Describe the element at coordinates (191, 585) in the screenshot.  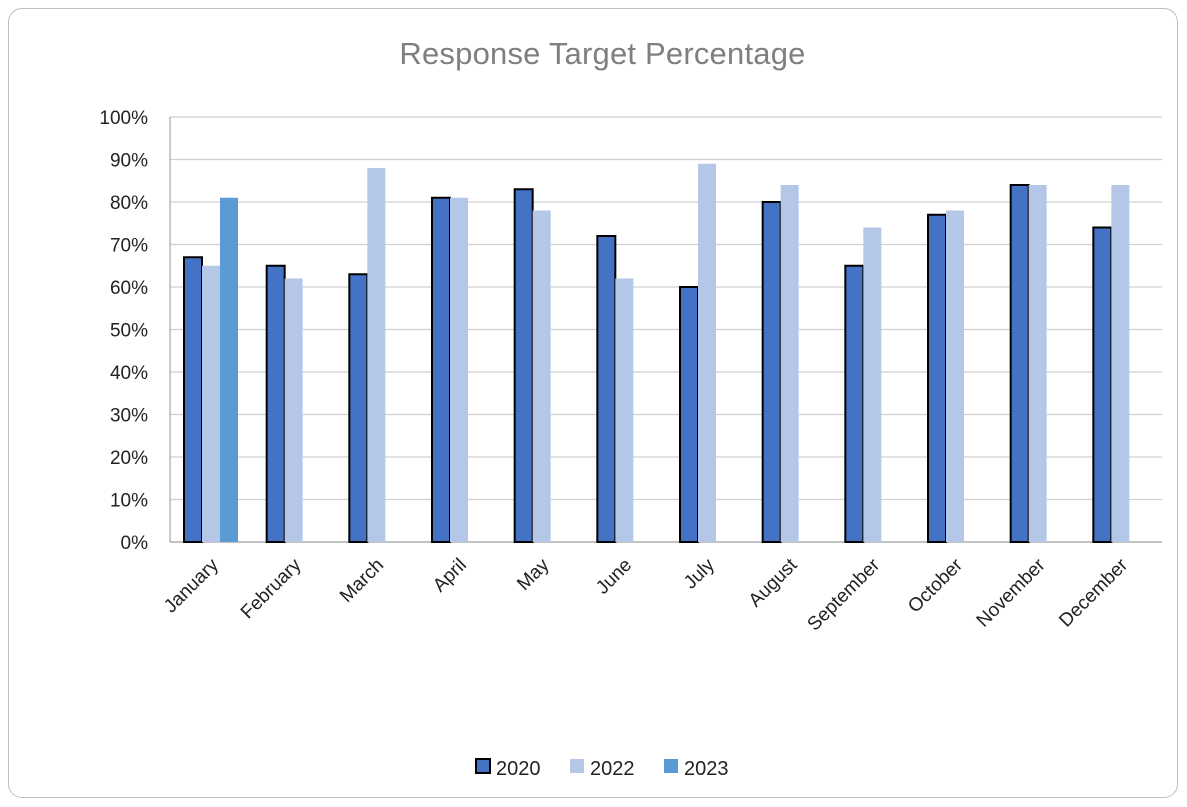
I see `x-category-label: January` at that location.